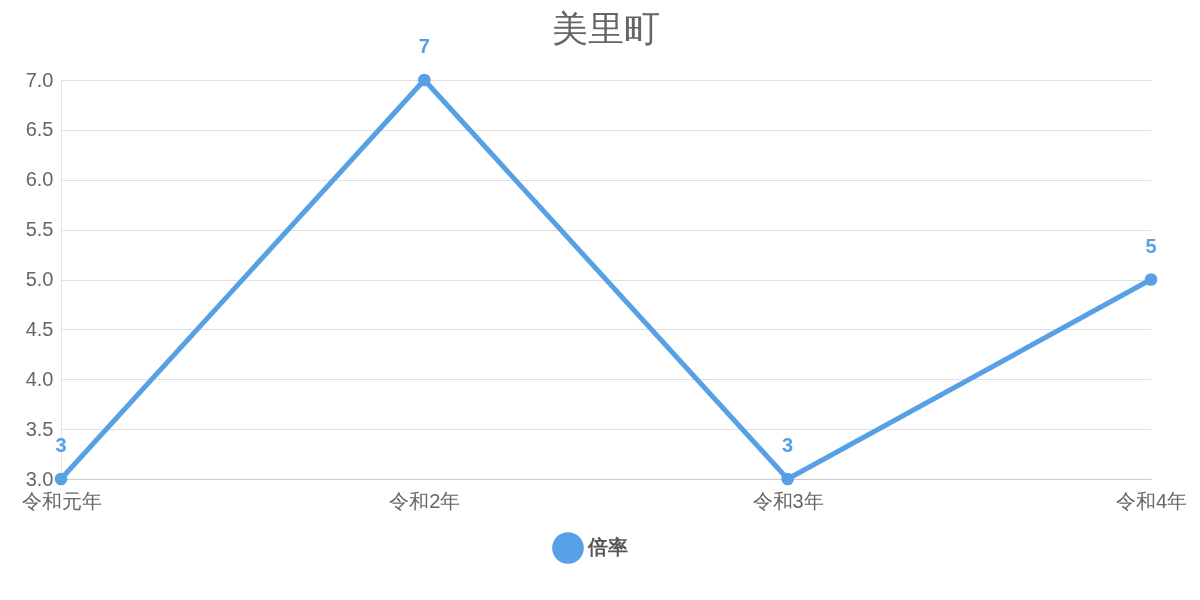  I want to click on y-tick-label: 3.5, so click(39, 428).